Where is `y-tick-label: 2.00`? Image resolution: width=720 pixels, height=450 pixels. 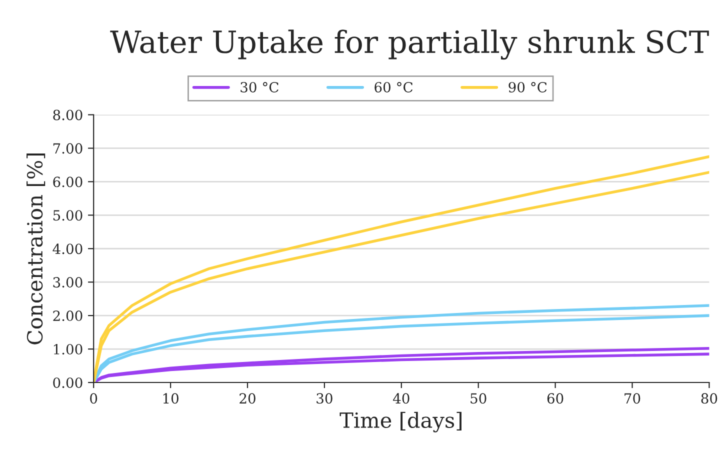 y-tick-label: 2.00 is located at coordinates (67, 316).